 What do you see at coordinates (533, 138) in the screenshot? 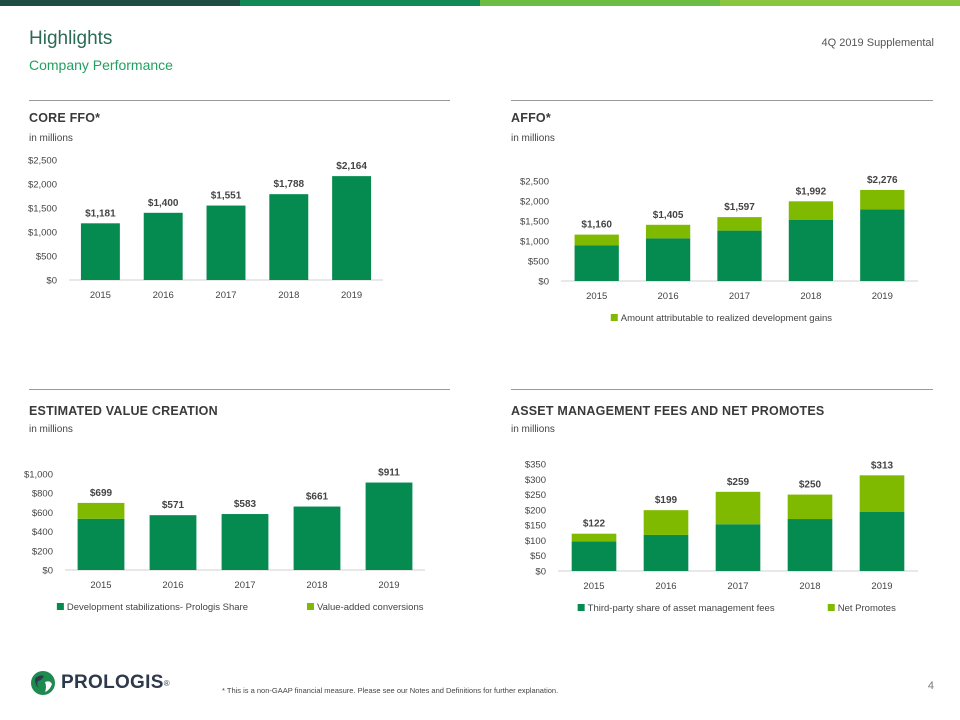
I see `affo-unit: in millions` at bounding box center [533, 138].